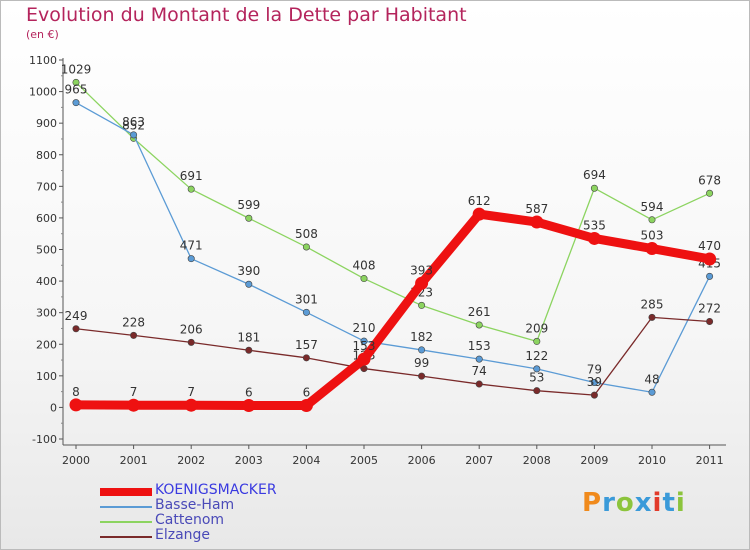 The image size is (750, 550). What do you see at coordinates (134, 460) in the screenshot?
I see `x-tick-label: 2001` at bounding box center [134, 460].